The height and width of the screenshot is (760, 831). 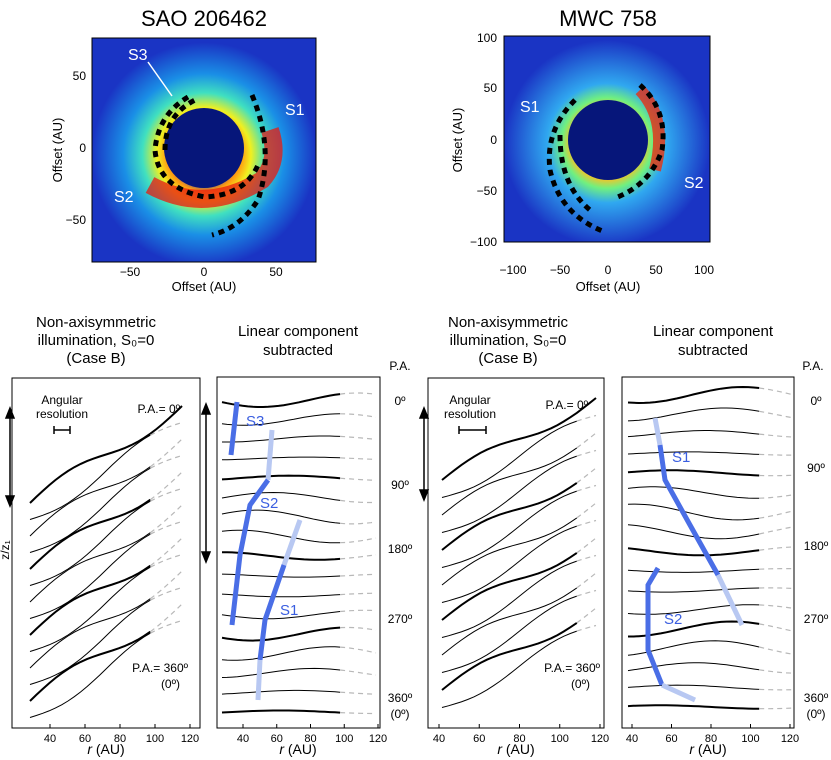 What do you see at coordinates (399, 714) in the screenshot?
I see `pa-label: (0º)` at bounding box center [399, 714].